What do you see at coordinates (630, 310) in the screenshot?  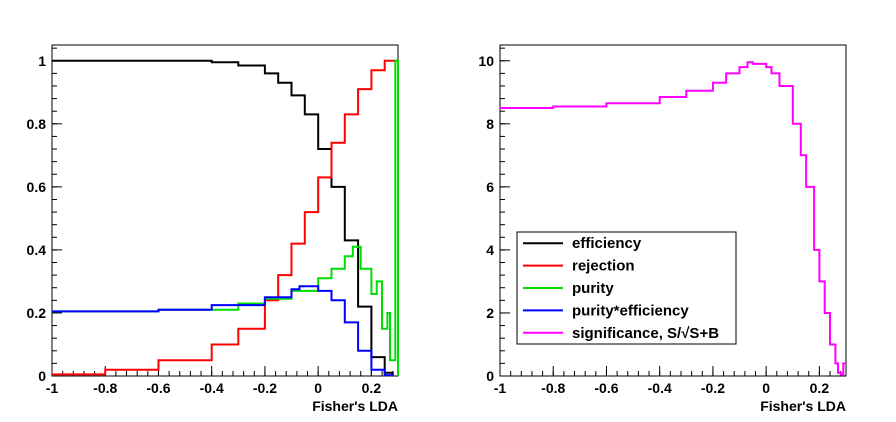 I see `legend-label: purity*efficiency` at bounding box center [630, 310].